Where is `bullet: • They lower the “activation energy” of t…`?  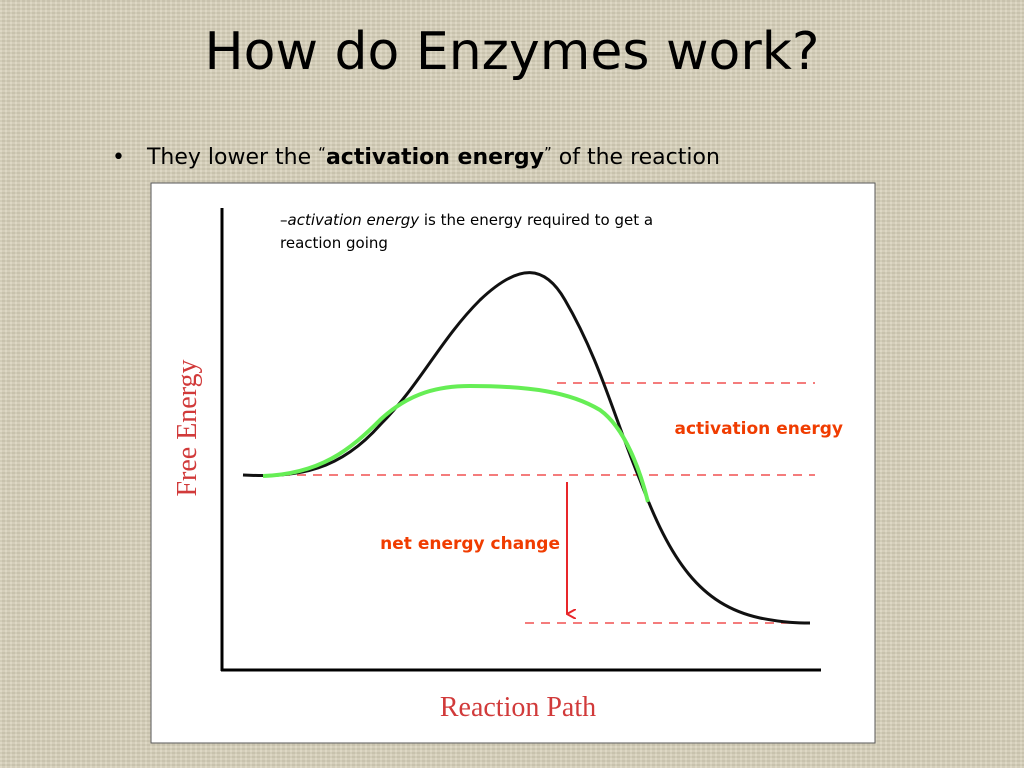
bullet: • They lower the “activation energy” of t… is located at coordinates (416, 157).